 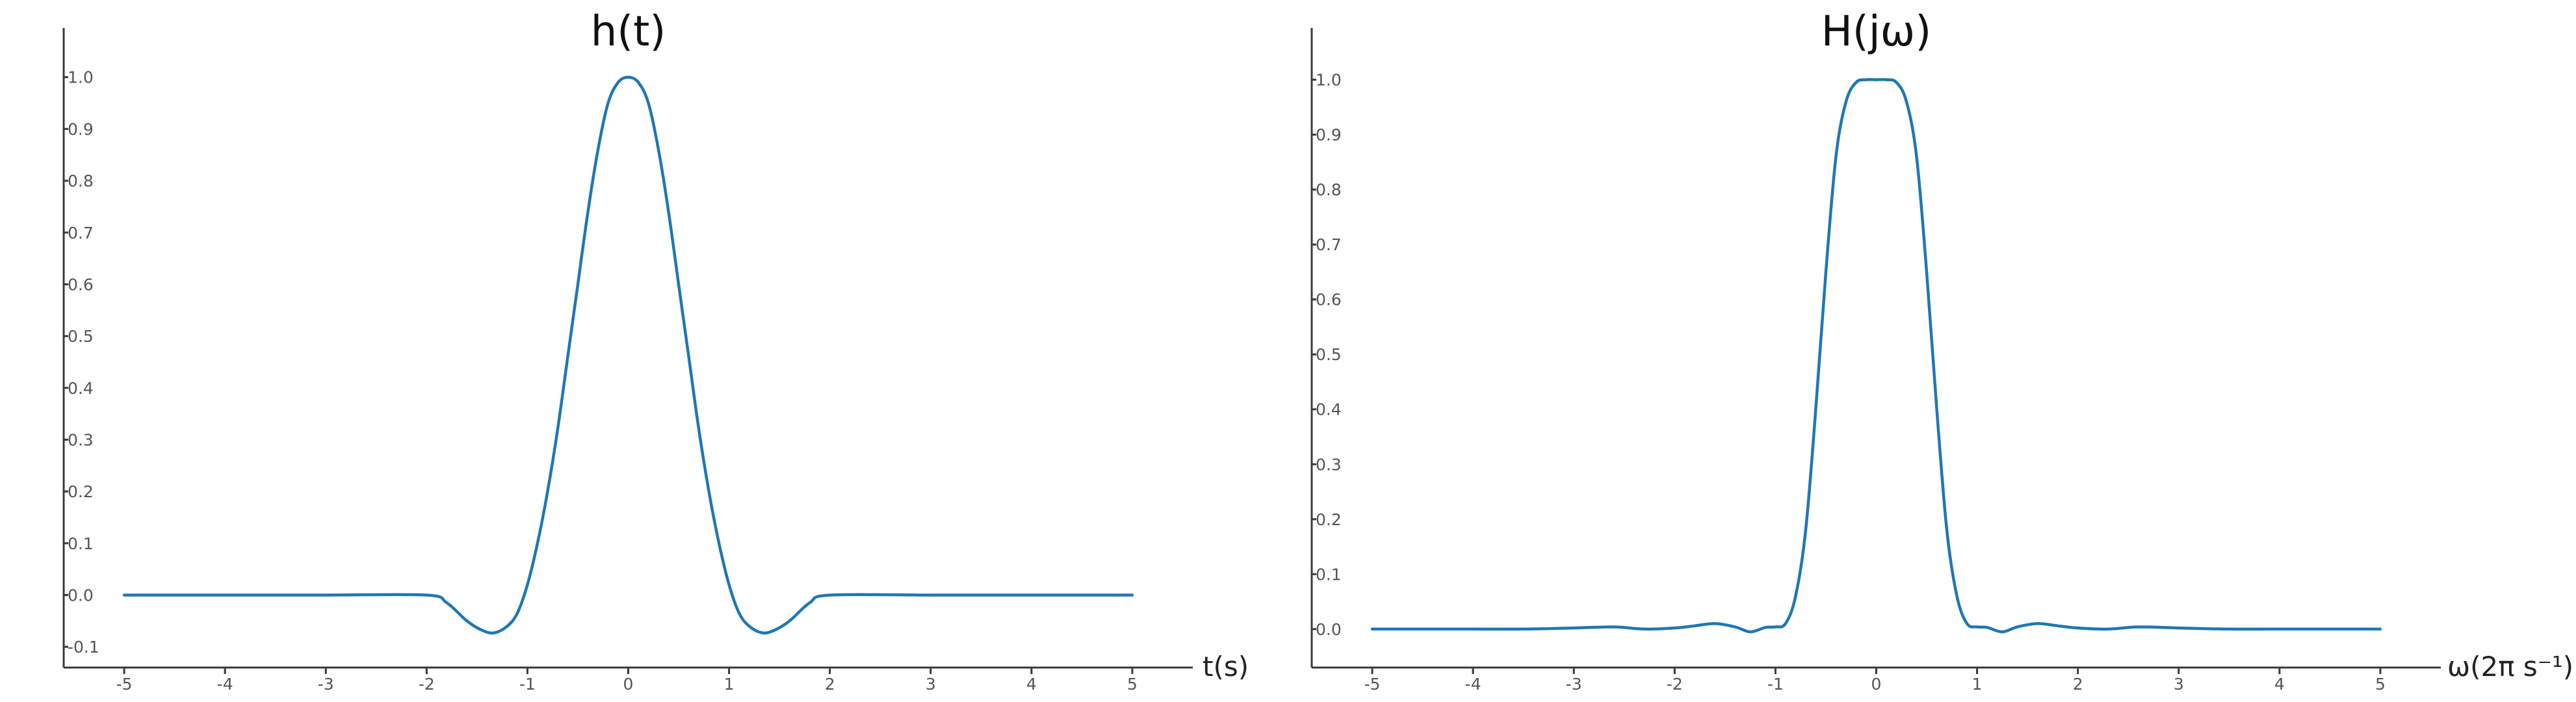 I want to click on y-tick-label: -0.1, so click(x=83, y=647).